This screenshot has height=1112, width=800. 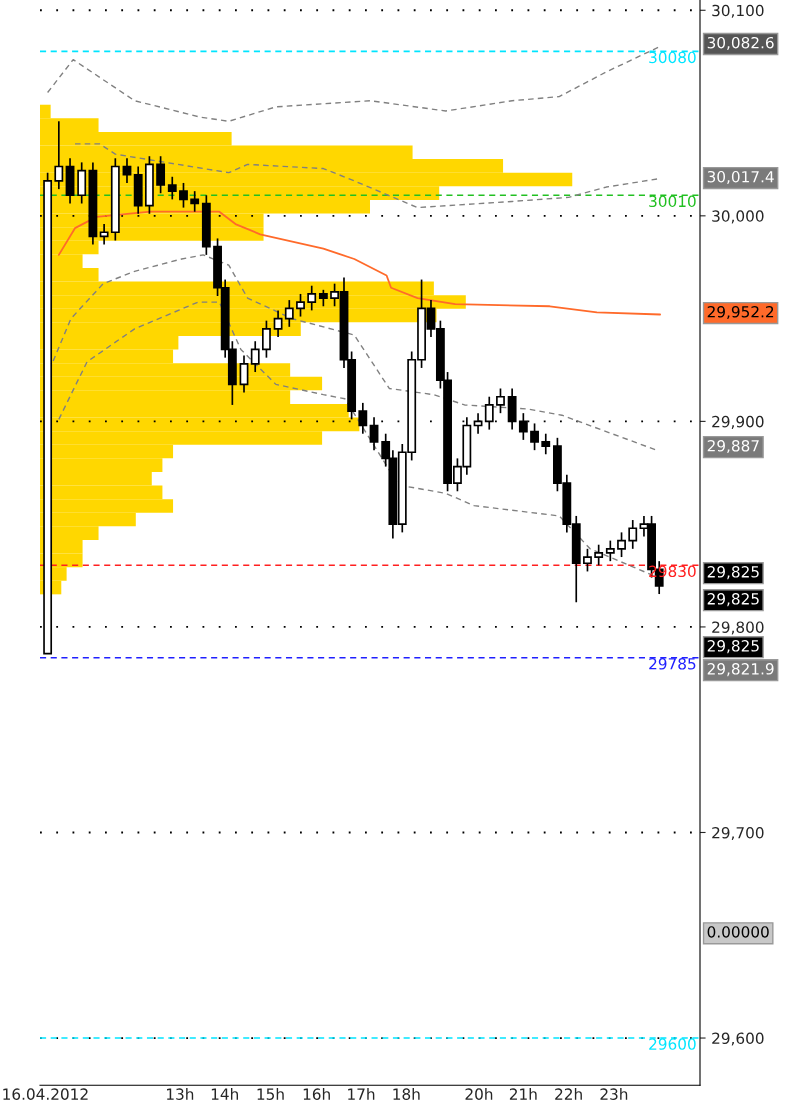 What do you see at coordinates (738, 628) in the screenshot?
I see `y-tick-label: 29,800` at bounding box center [738, 628].